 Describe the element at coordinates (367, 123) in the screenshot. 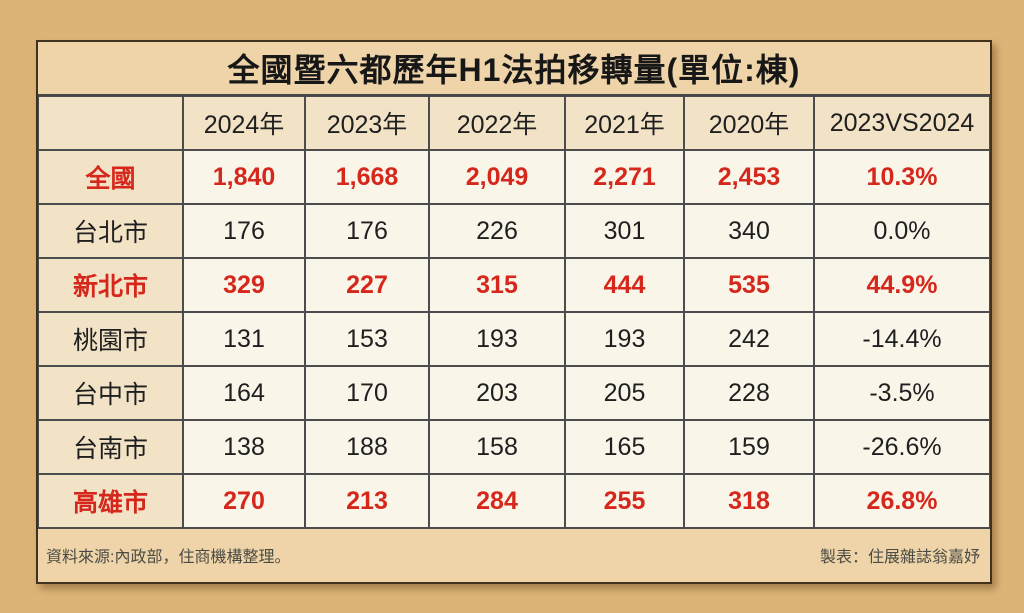

I see `column-header-2023: 2023年` at that location.